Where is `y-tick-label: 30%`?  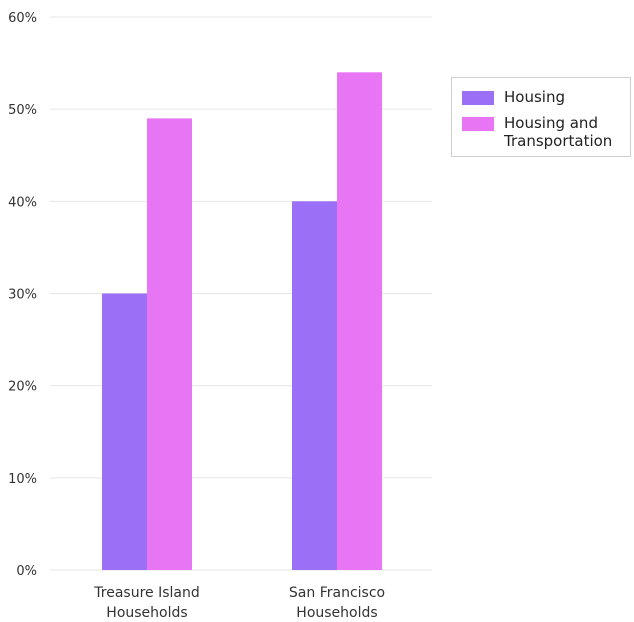 y-tick-label: 30% is located at coordinates (22, 295).